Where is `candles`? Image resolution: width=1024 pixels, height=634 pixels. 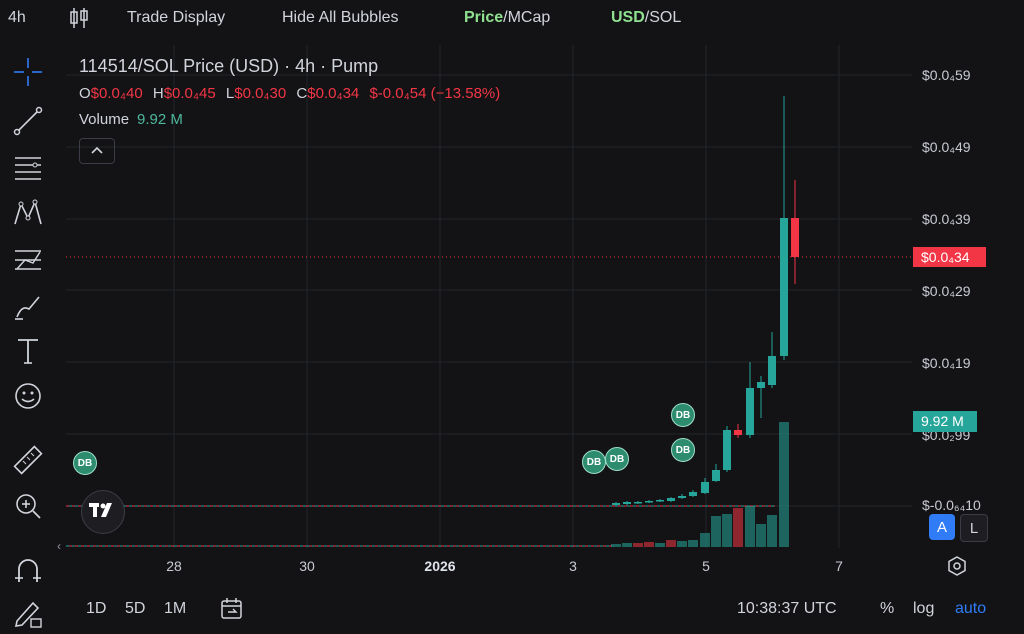 candles is located at coordinates (705, 301).